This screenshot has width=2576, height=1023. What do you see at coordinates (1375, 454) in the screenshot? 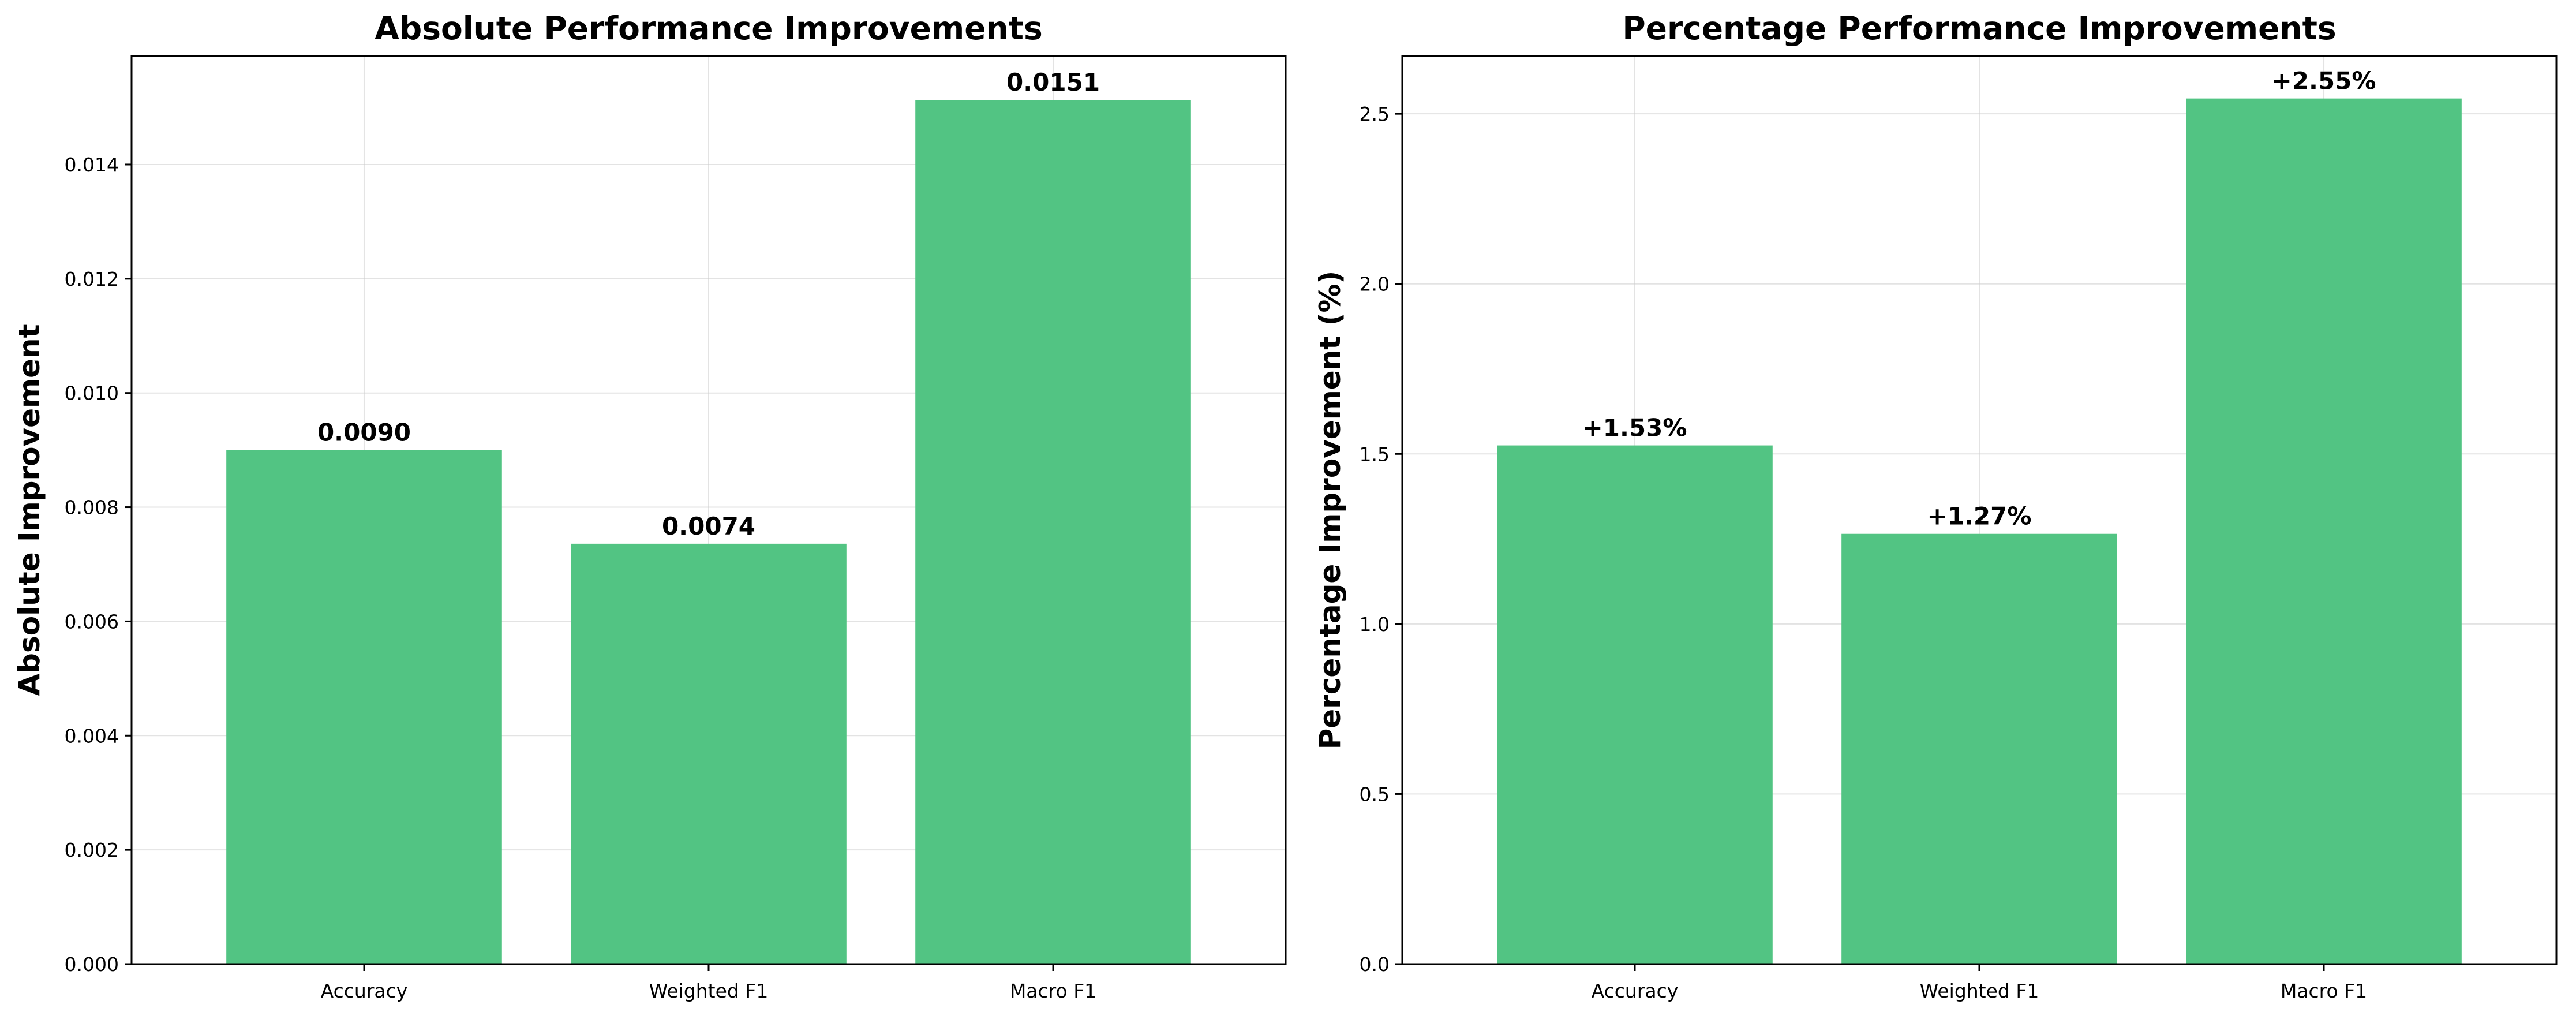
I see `y-tick-label: 1.5` at bounding box center [1375, 454].